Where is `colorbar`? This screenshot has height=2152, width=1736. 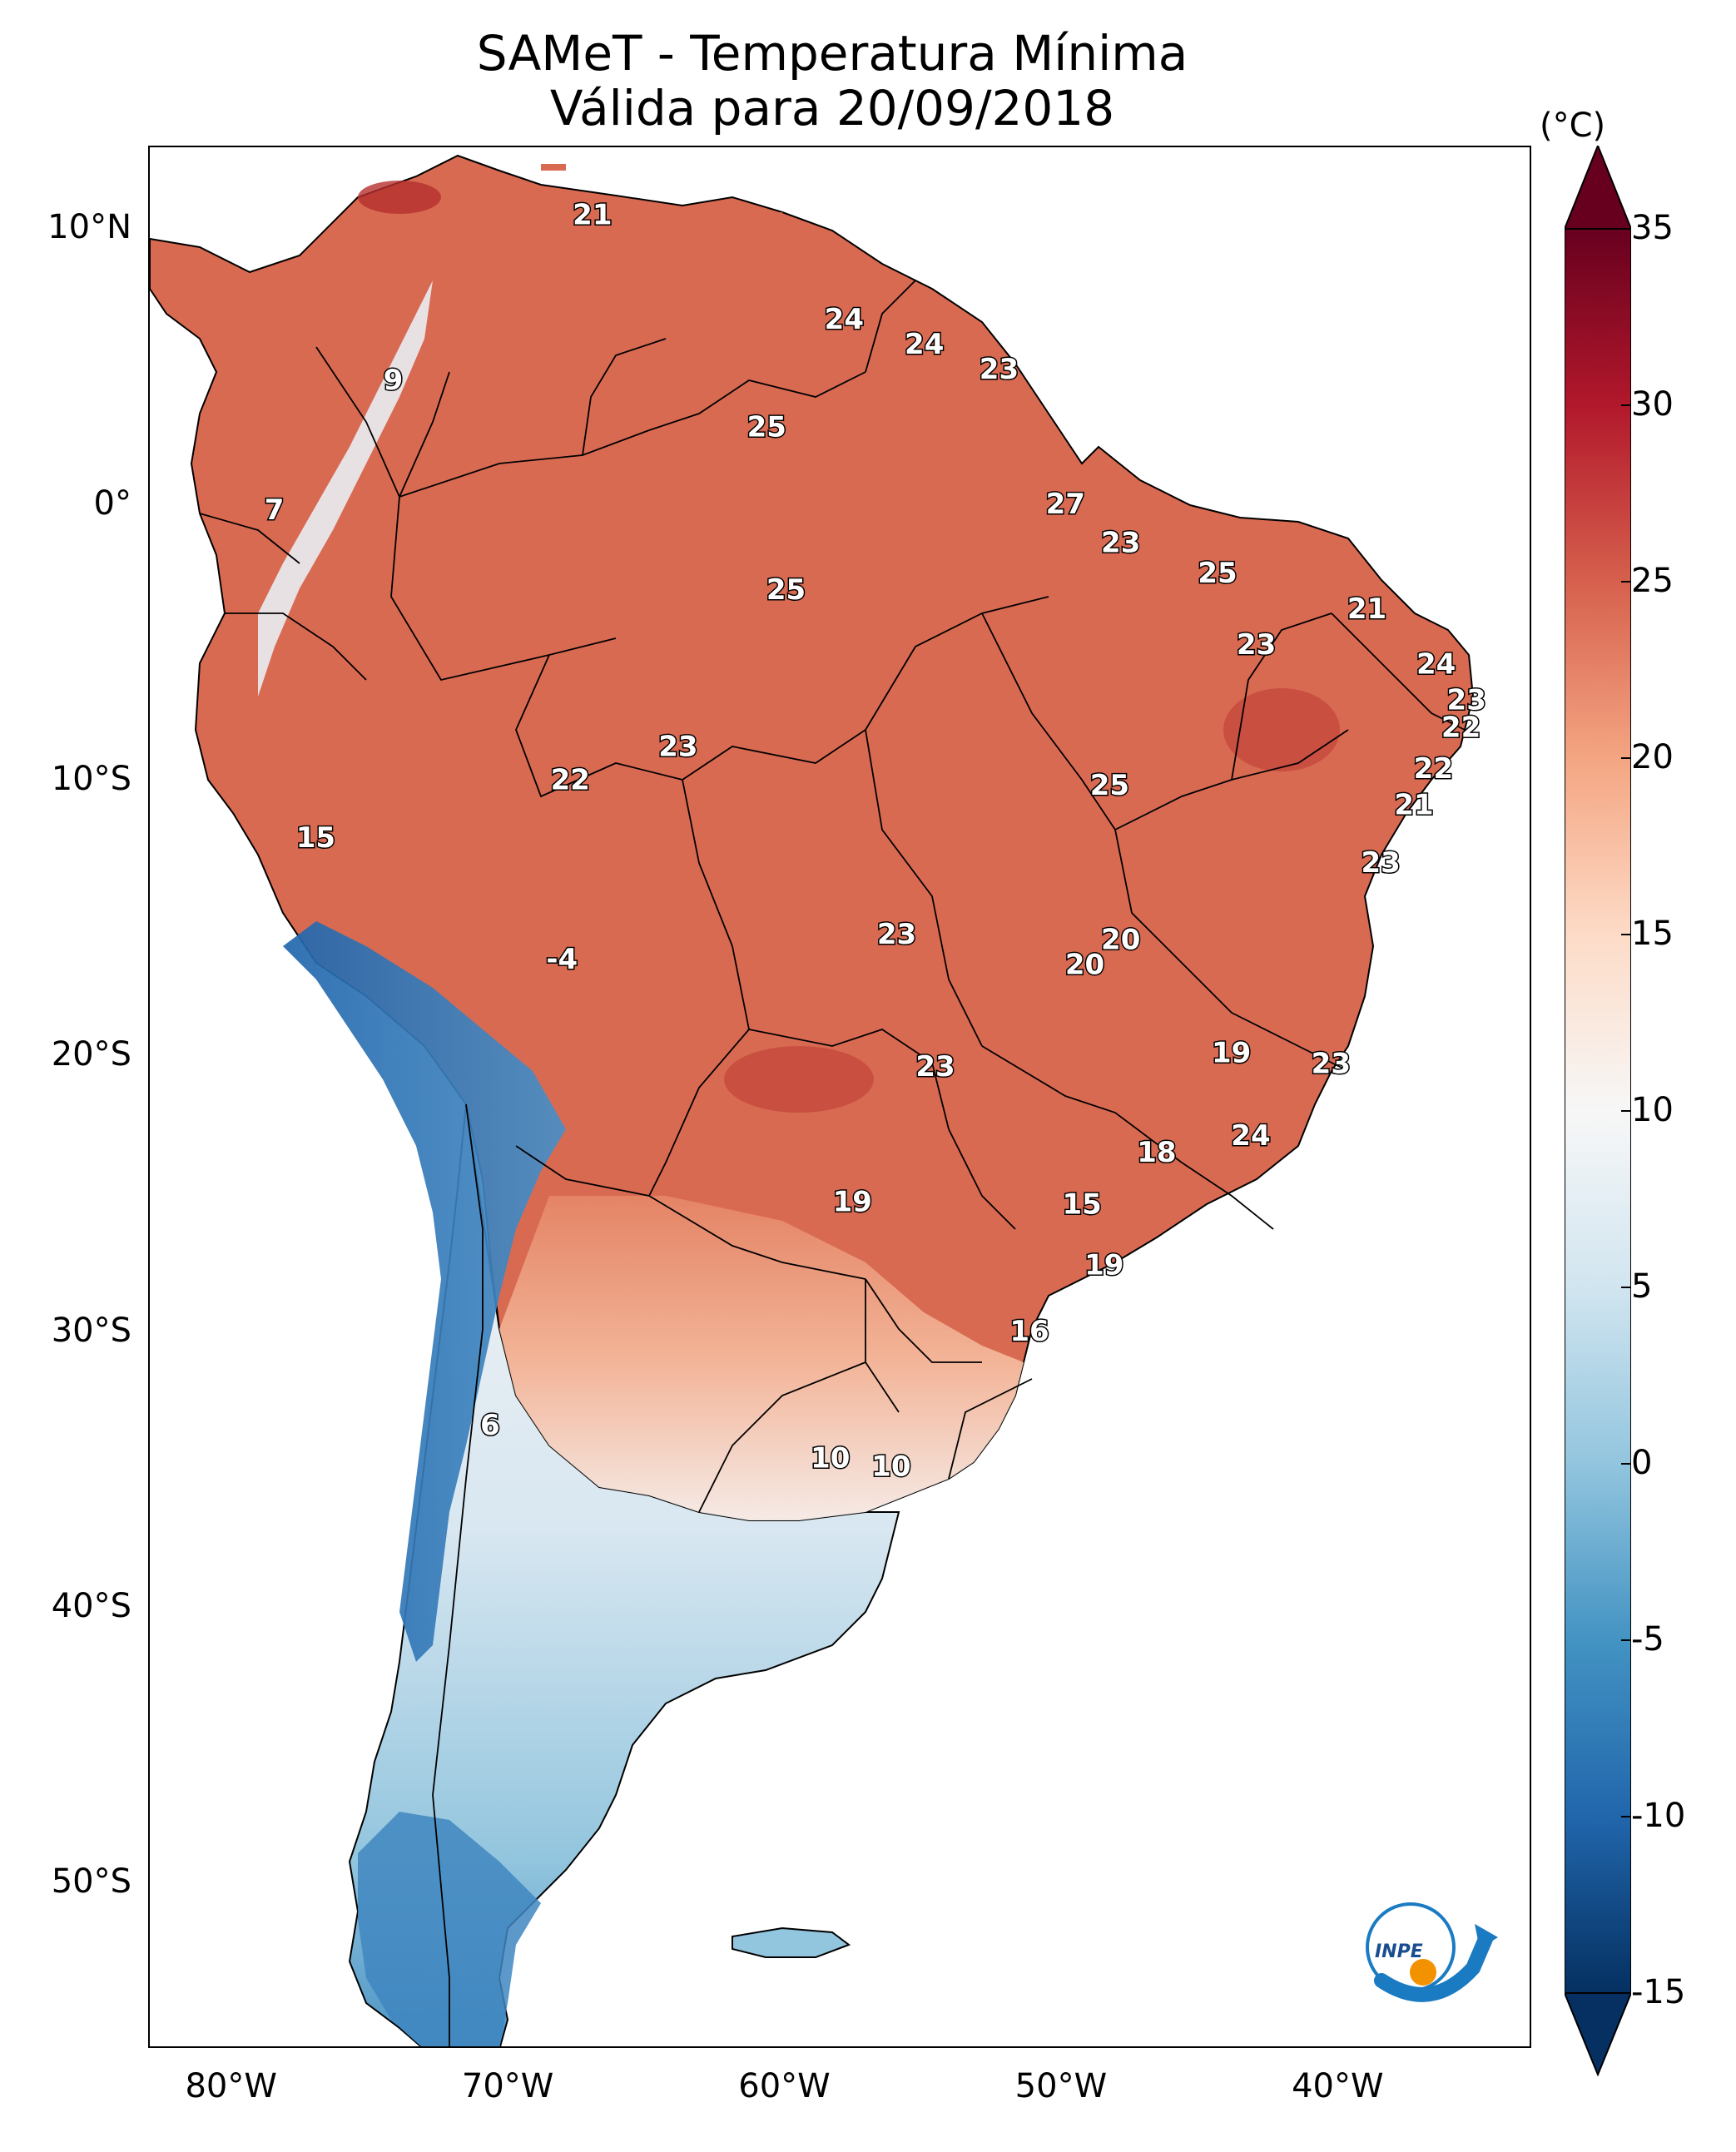 colorbar is located at coordinates (1598, 1111).